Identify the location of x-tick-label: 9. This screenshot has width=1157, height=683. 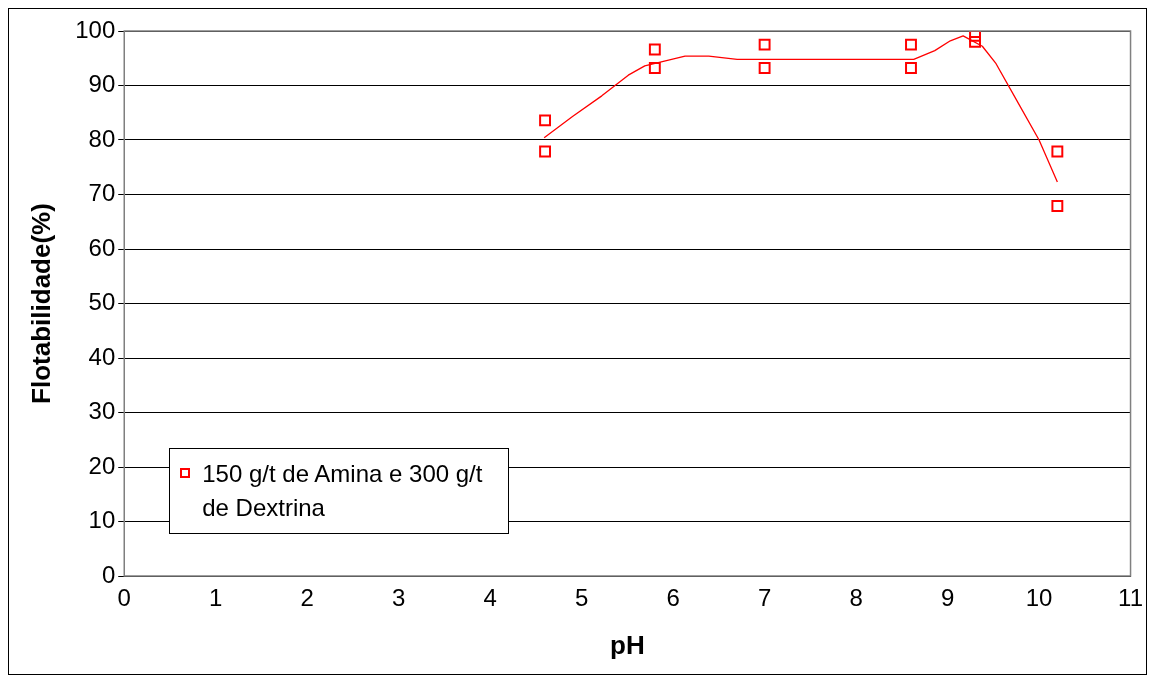
(947, 598).